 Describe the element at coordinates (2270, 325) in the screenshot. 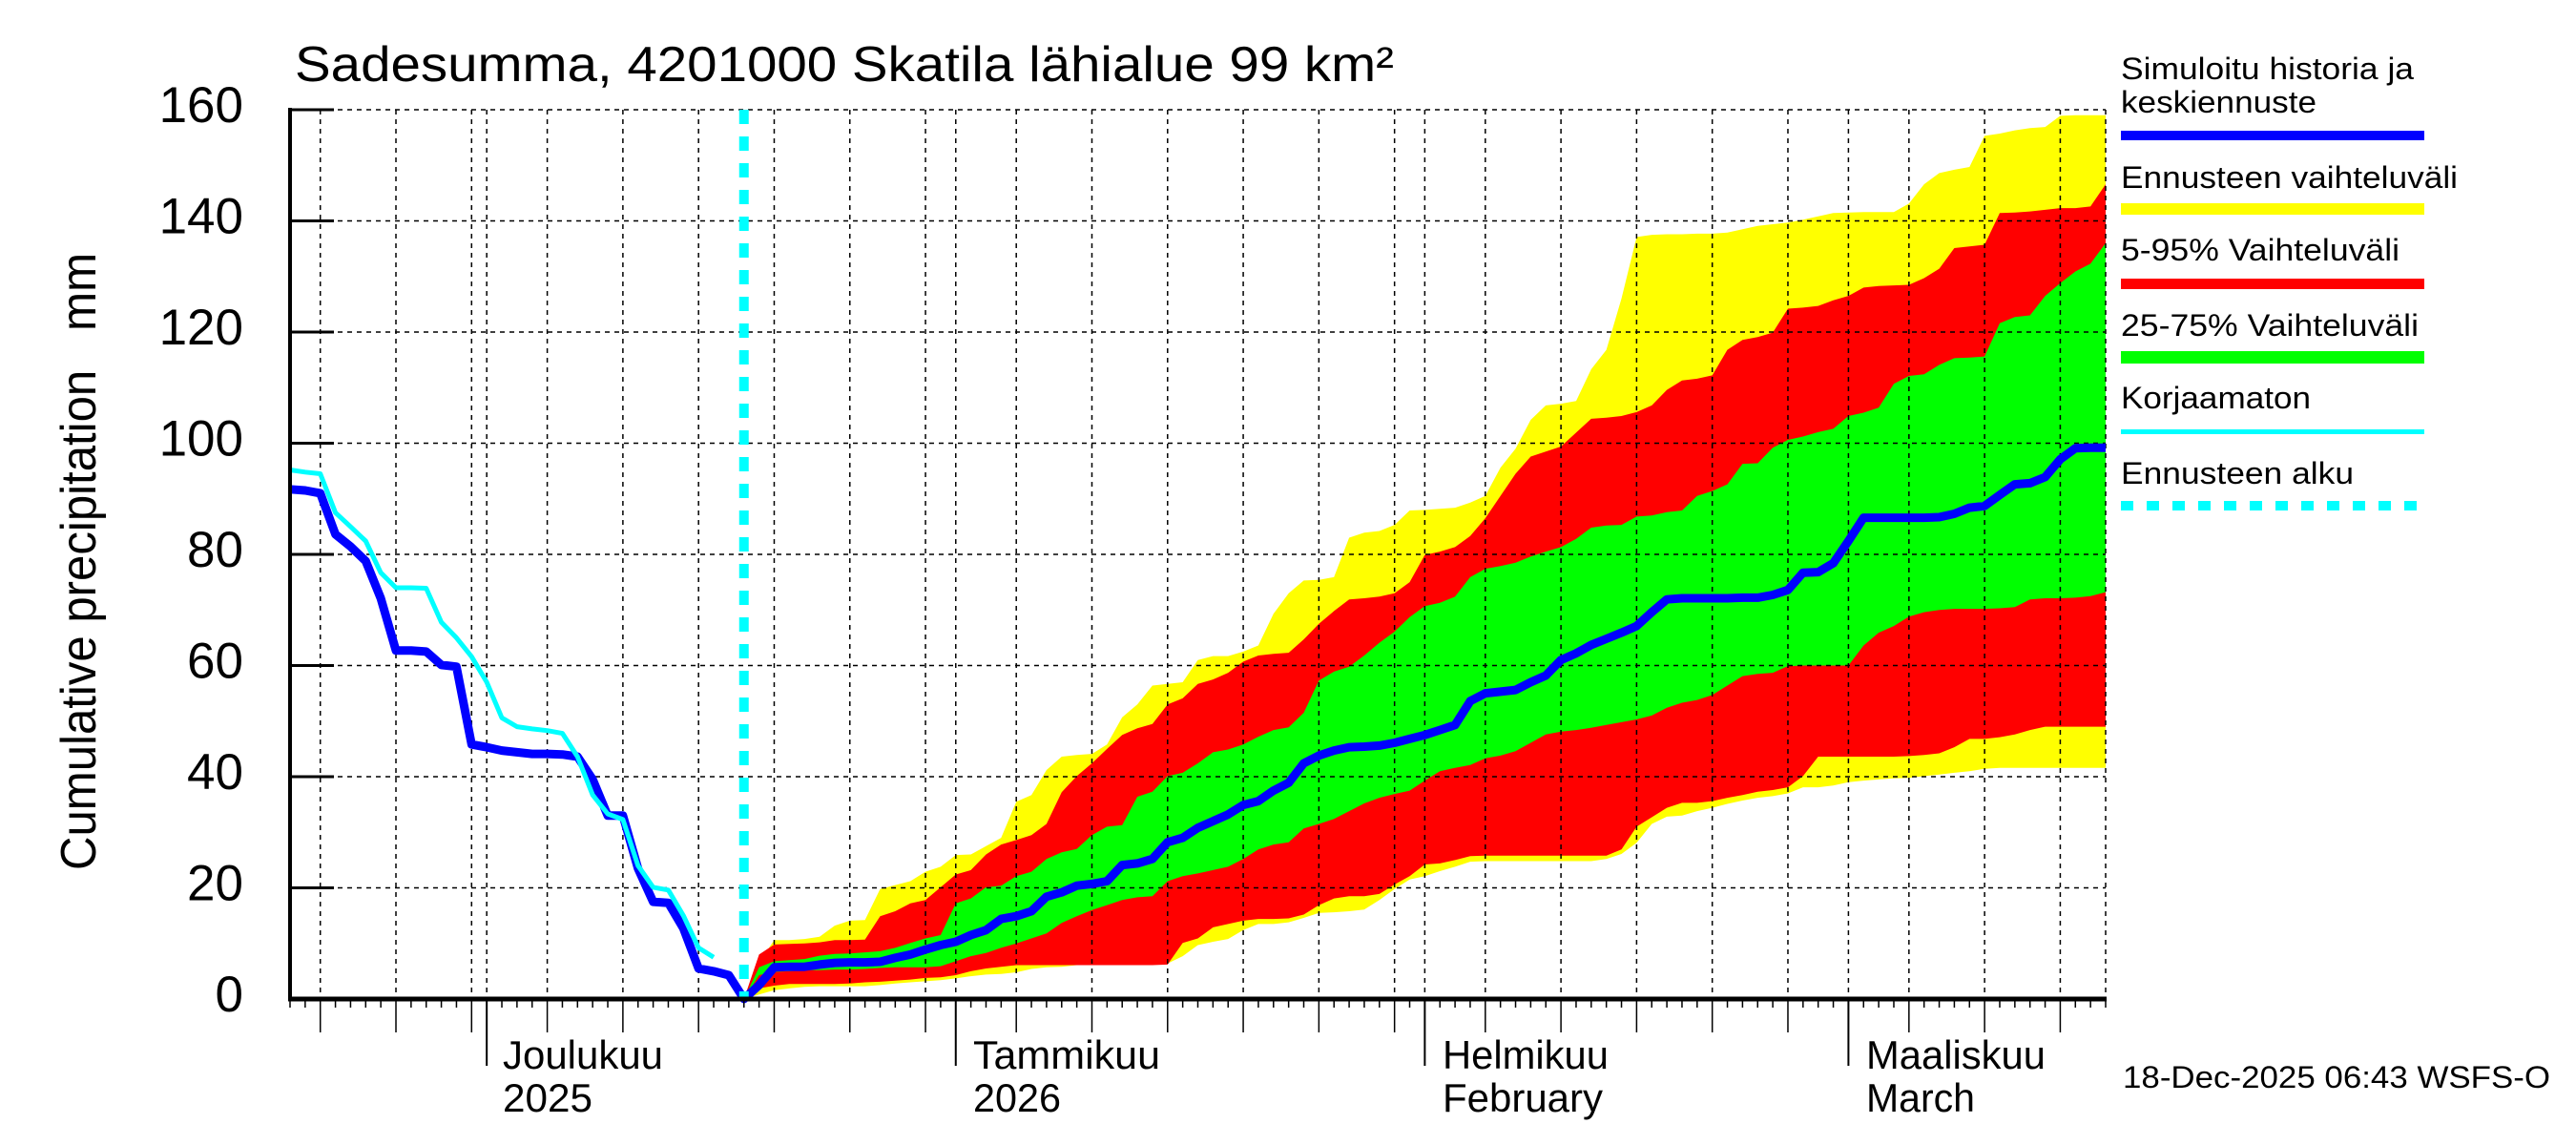

I see `legend-label-range-25-75: 25-75% Vaihteluväli` at that location.